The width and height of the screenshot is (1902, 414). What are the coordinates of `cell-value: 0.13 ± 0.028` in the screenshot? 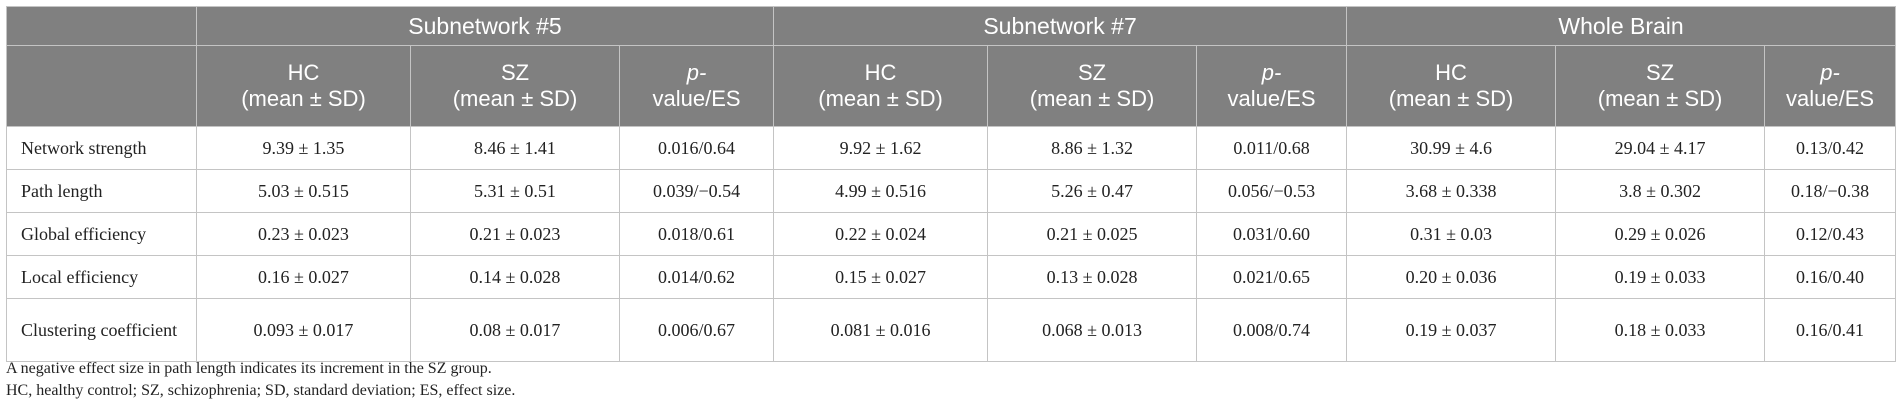 It's located at (1092, 277).